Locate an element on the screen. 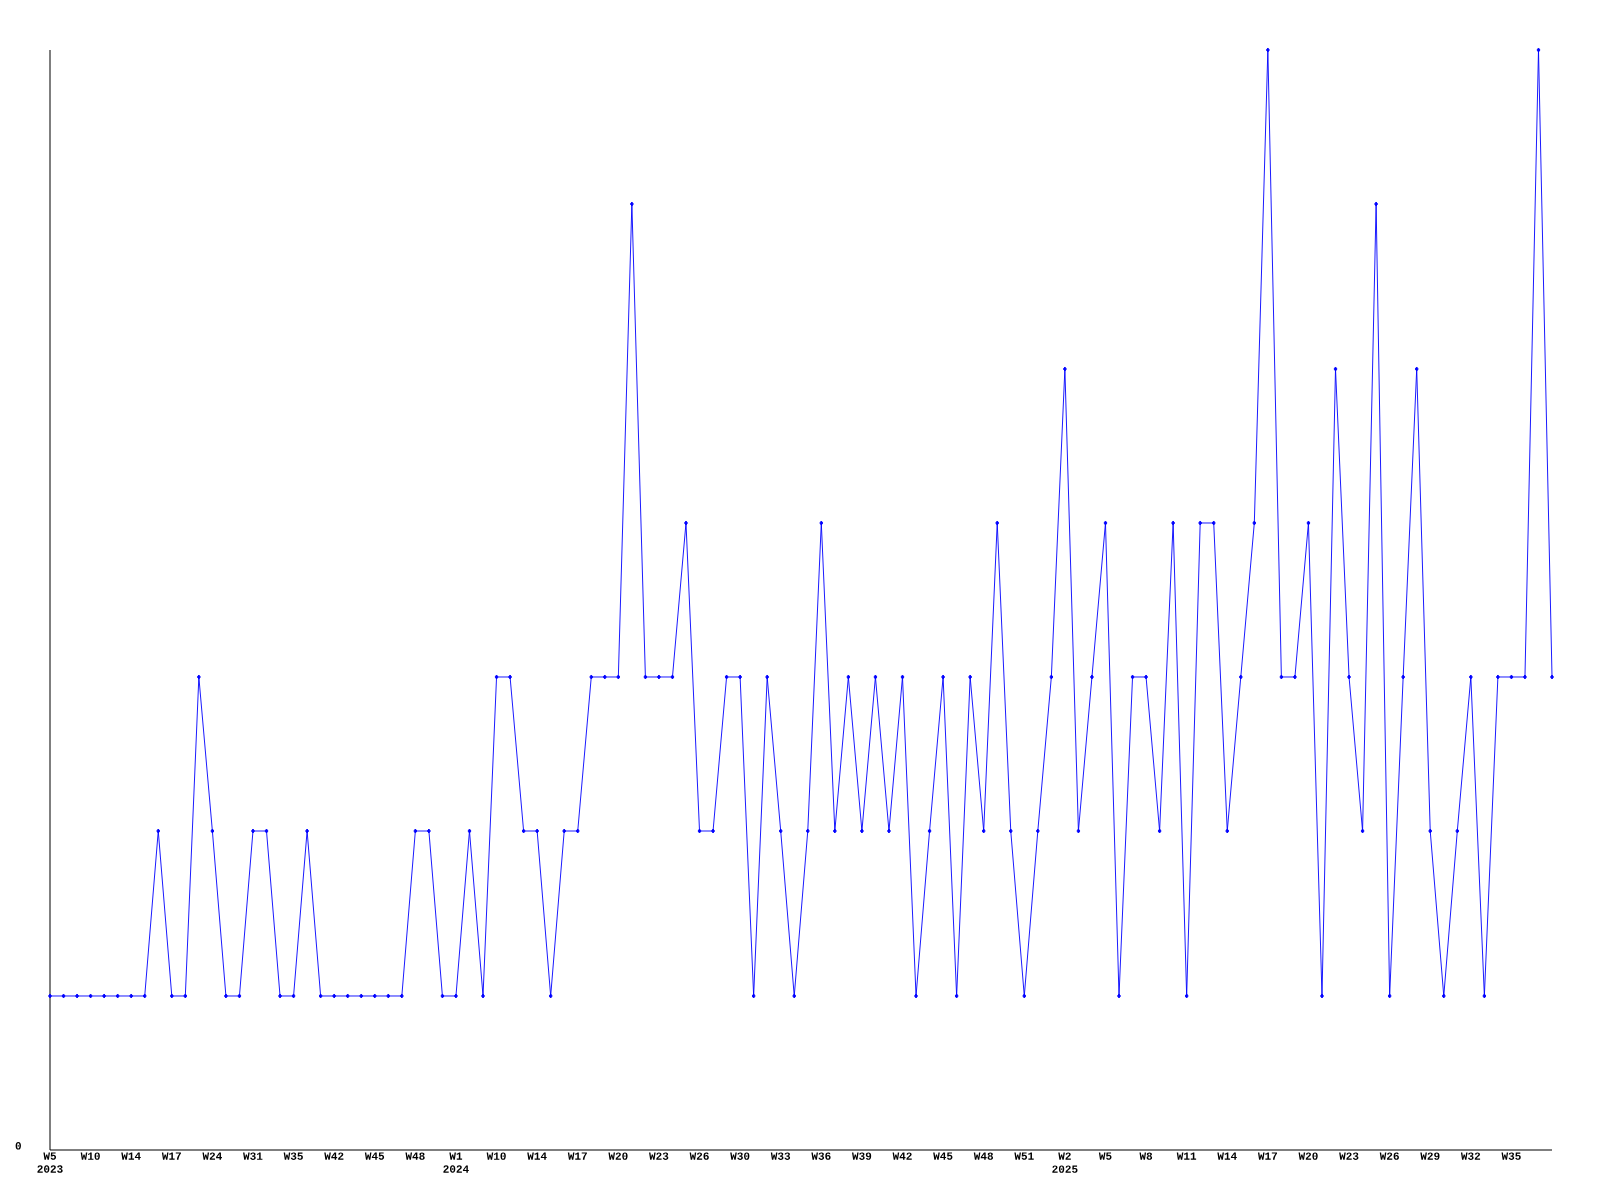 The width and height of the screenshot is (1600, 1200). x-tick-label: W24 is located at coordinates (212, 1156).